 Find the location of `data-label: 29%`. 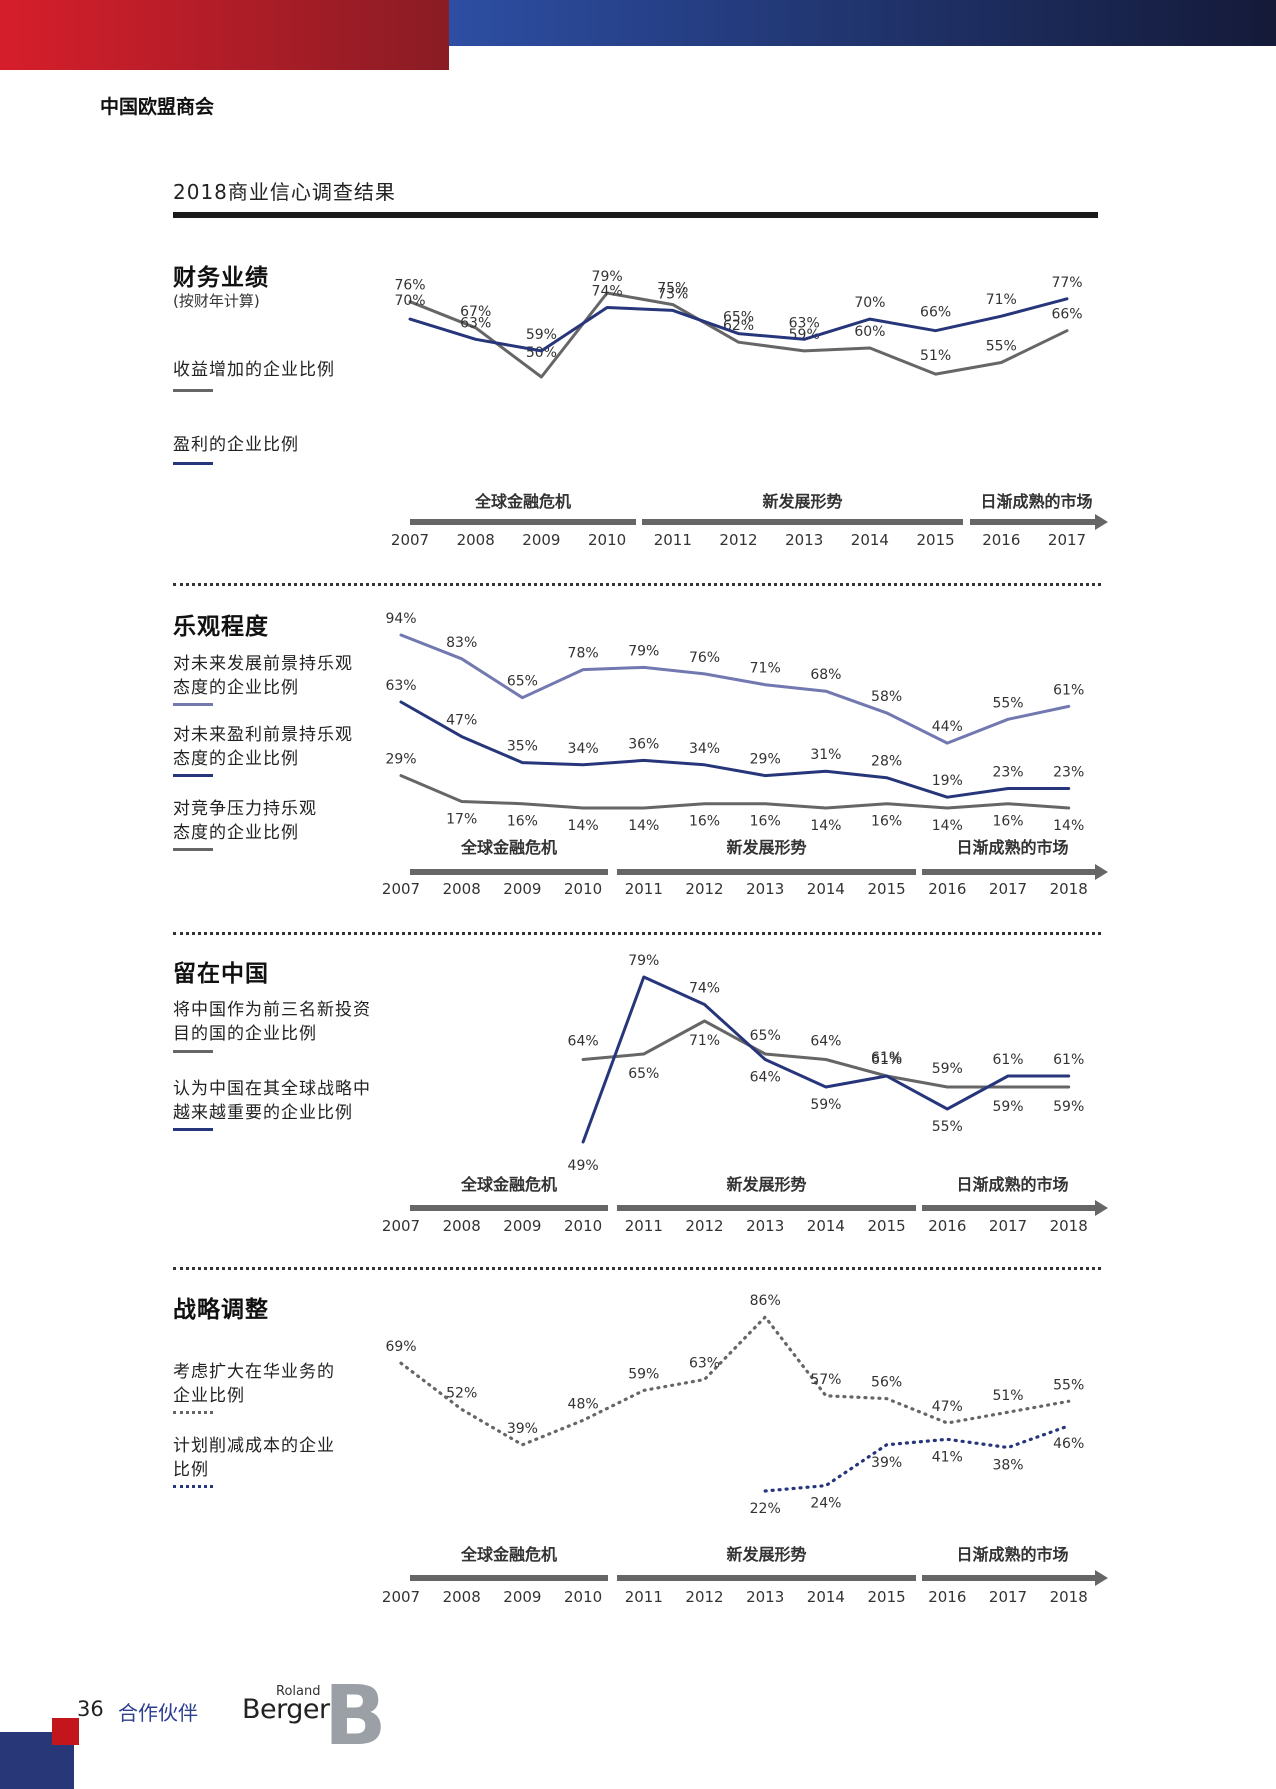

data-label: 29% is located at coordinates (400, 760).